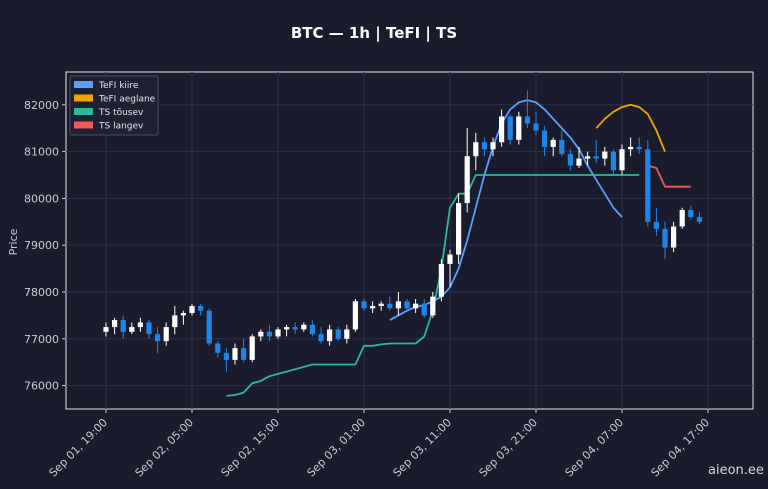 The height and width of the screenshot is (489, 768). Describe the element at coordinates (127, 100) in the screenshot. I see `legend-label: TeFI aeglane` at that location.